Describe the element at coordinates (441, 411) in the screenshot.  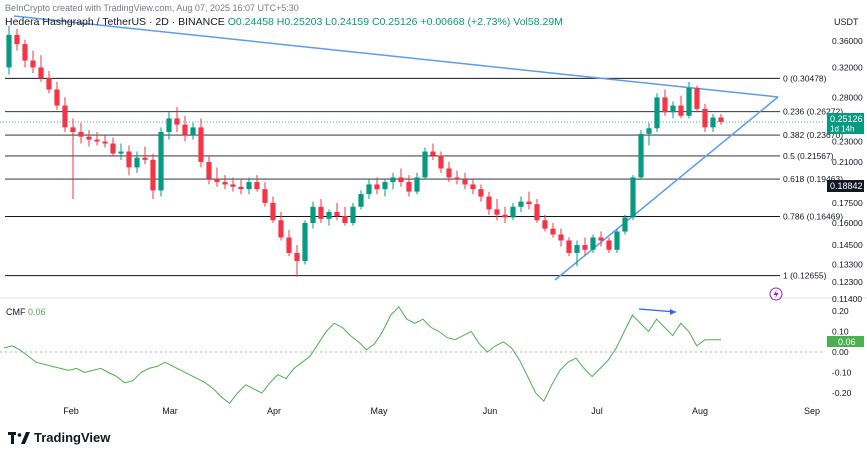
I see `time-axis: Feb Mar Apr May Jun Jul Aug Sep` at that location.